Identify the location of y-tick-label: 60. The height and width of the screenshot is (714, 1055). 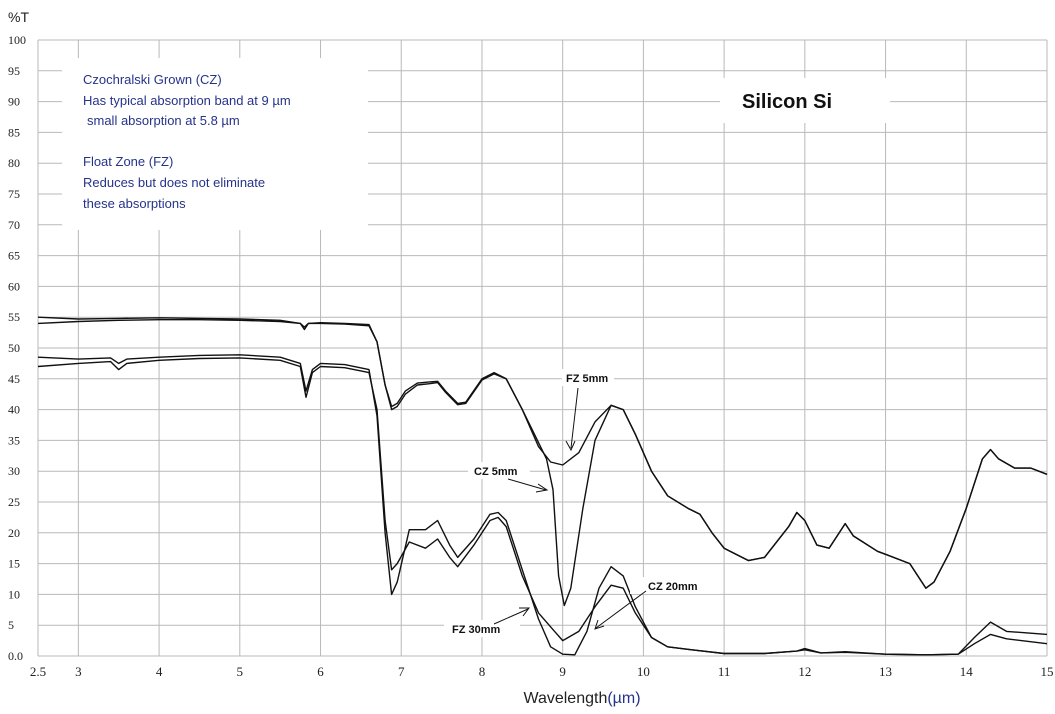
(14, 286).